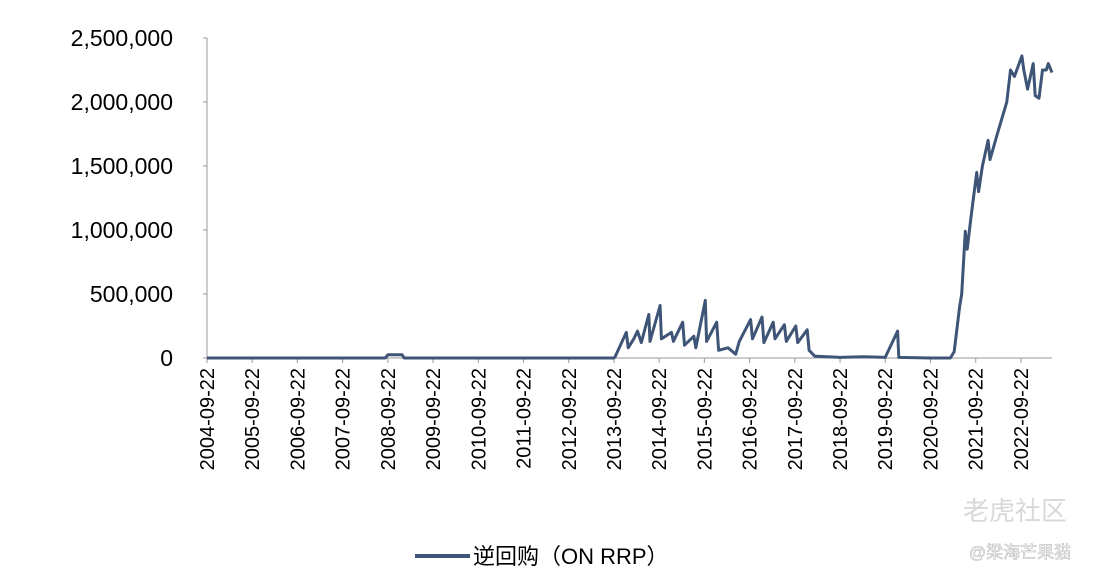  What do you see at coordinates (166, 358) in the screenshot?
I see `y-tick-label: 0` at bounding box center [166, 358].